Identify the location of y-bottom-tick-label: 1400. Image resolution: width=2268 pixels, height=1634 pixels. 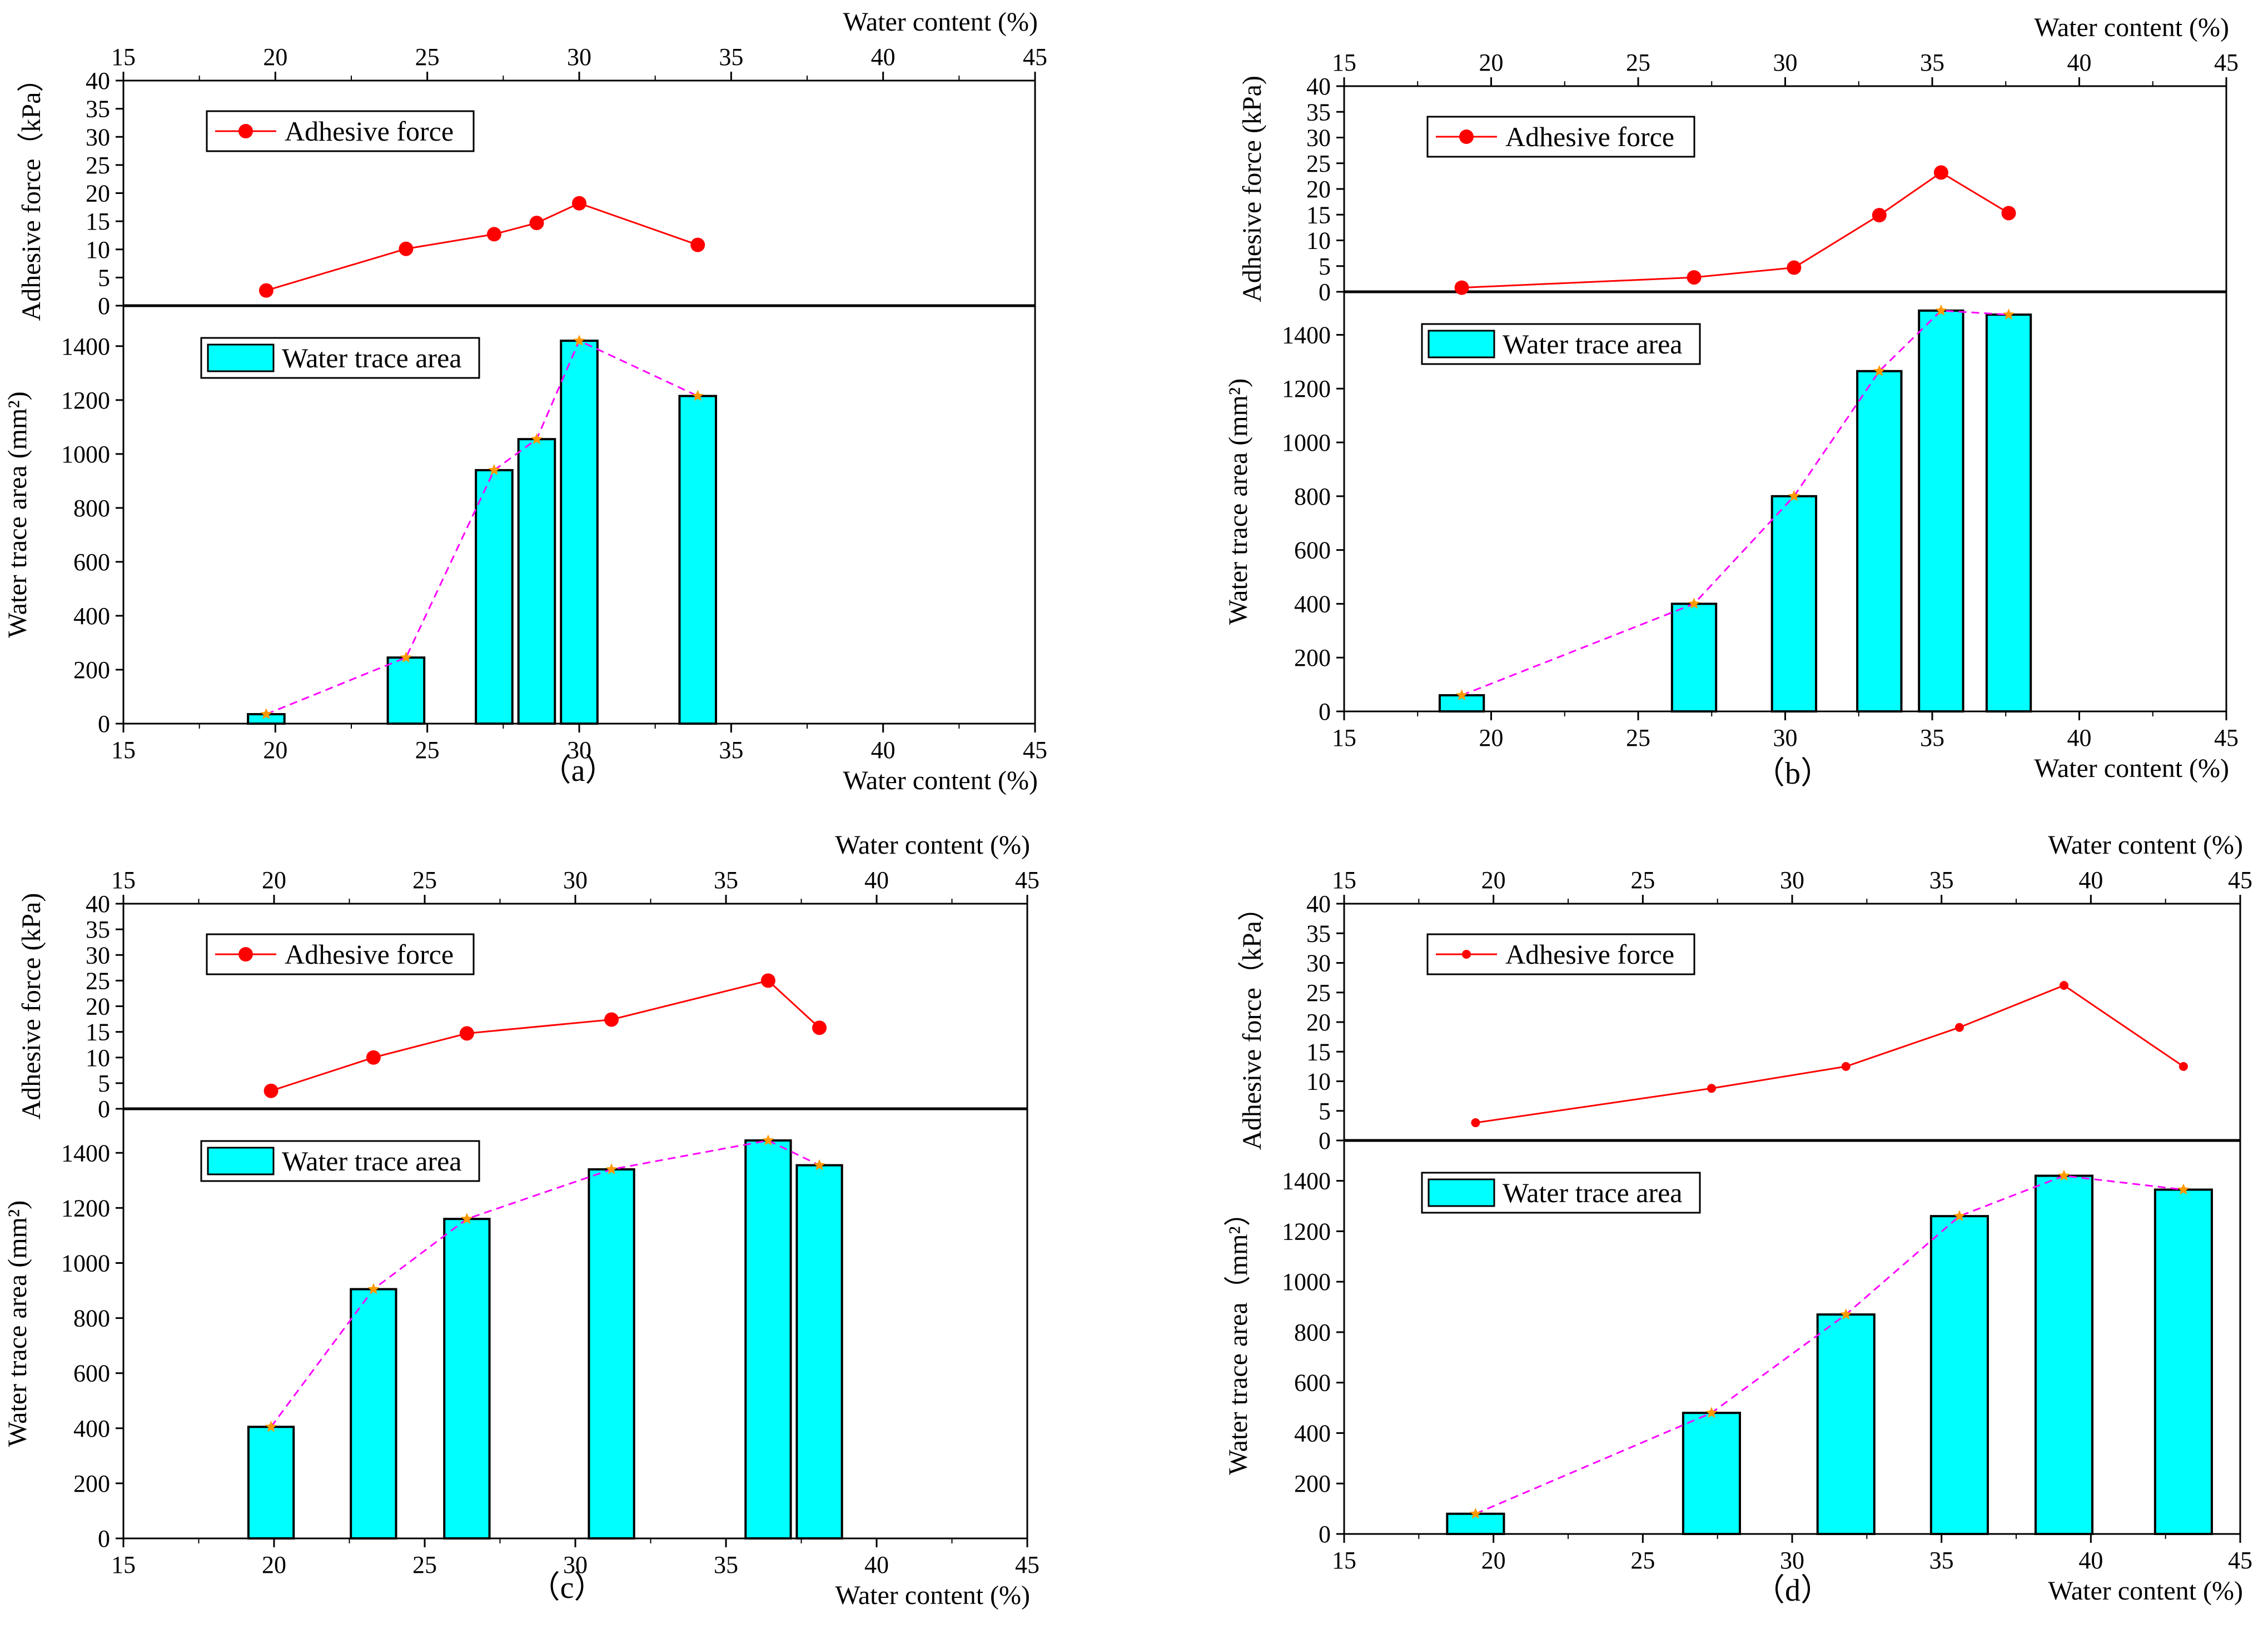
(1306, 334).